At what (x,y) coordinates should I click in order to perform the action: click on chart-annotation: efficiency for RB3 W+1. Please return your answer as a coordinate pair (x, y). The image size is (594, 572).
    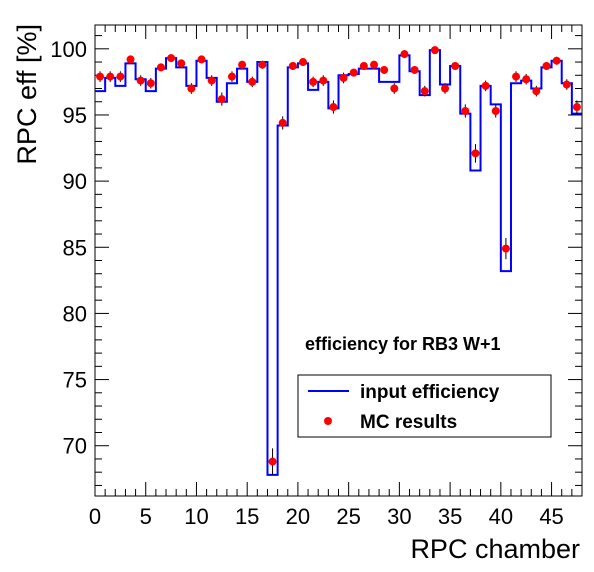
    Looking at the image, I should click on (403, 344).